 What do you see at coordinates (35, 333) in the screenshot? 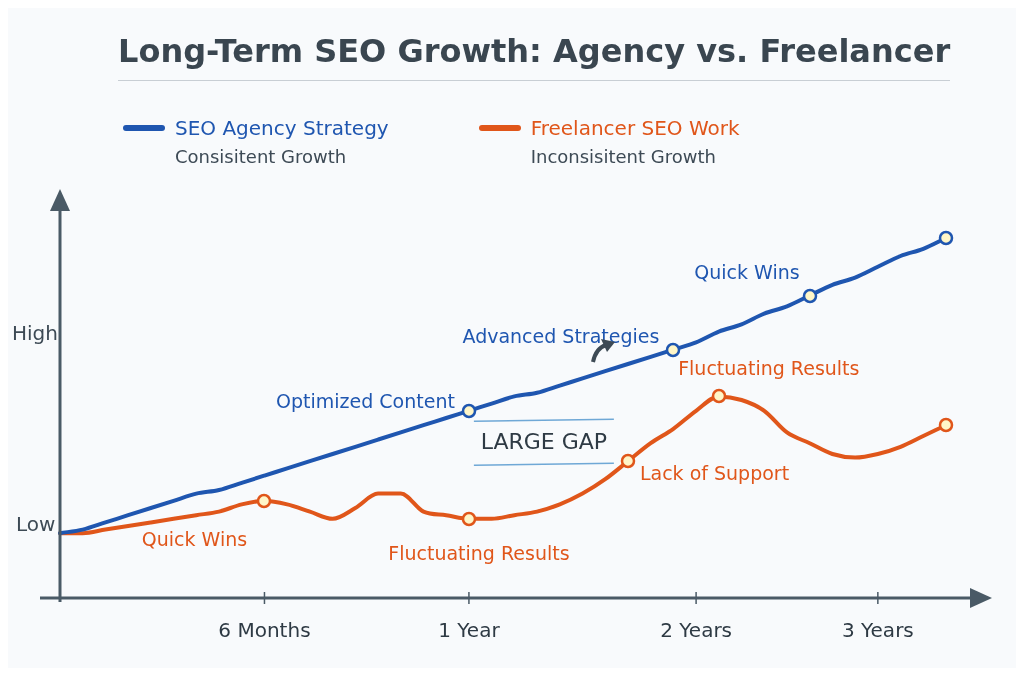
I see `annotation: High` at bounding box center [35, 333].